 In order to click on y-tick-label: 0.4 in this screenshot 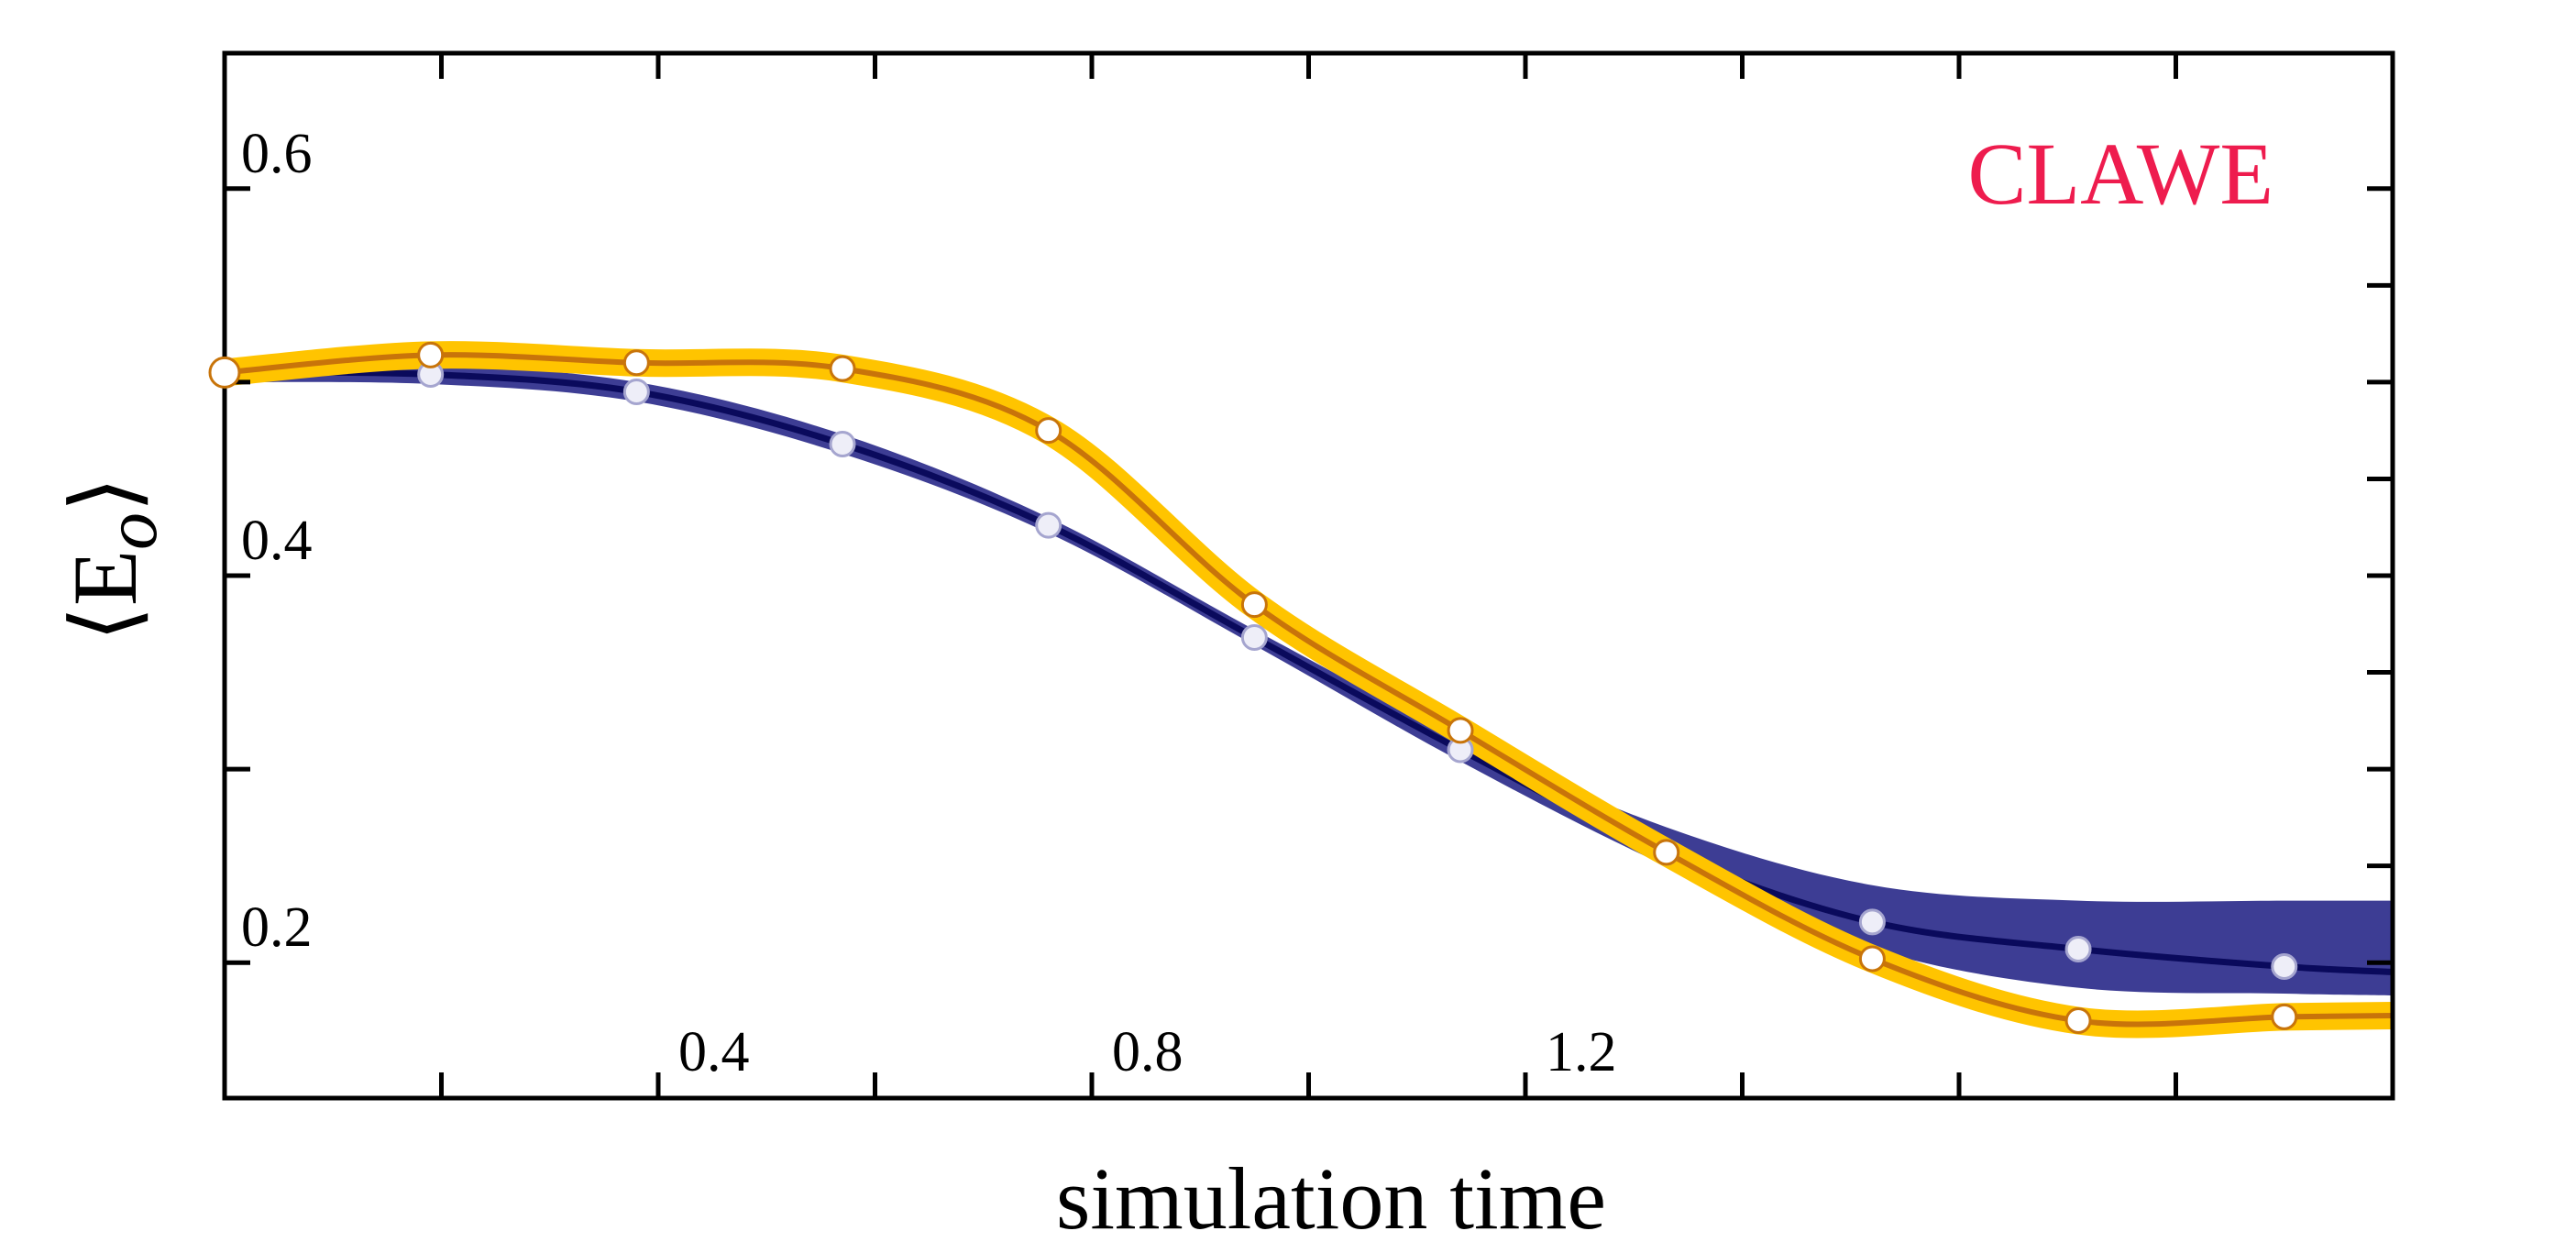, I will do `click(277, 541)`.